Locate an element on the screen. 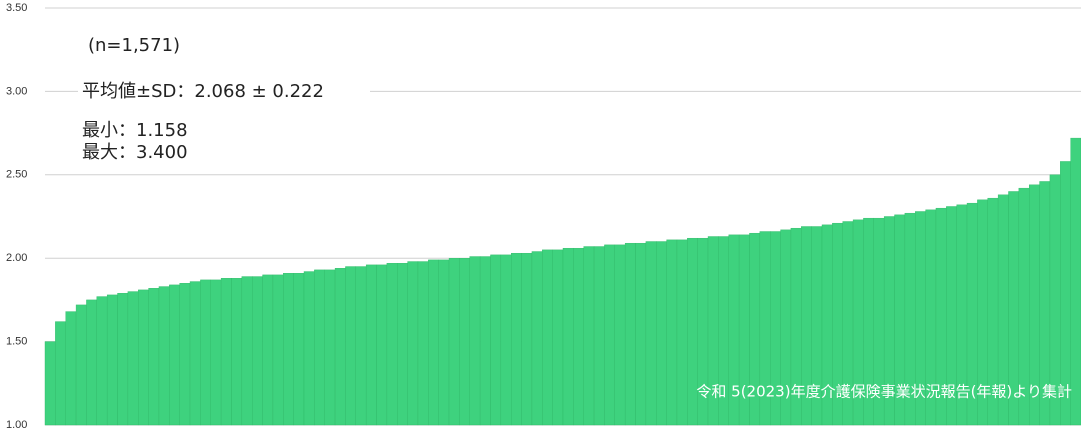  y-tick-label: 1.00 is located at coordinates (16, 424).